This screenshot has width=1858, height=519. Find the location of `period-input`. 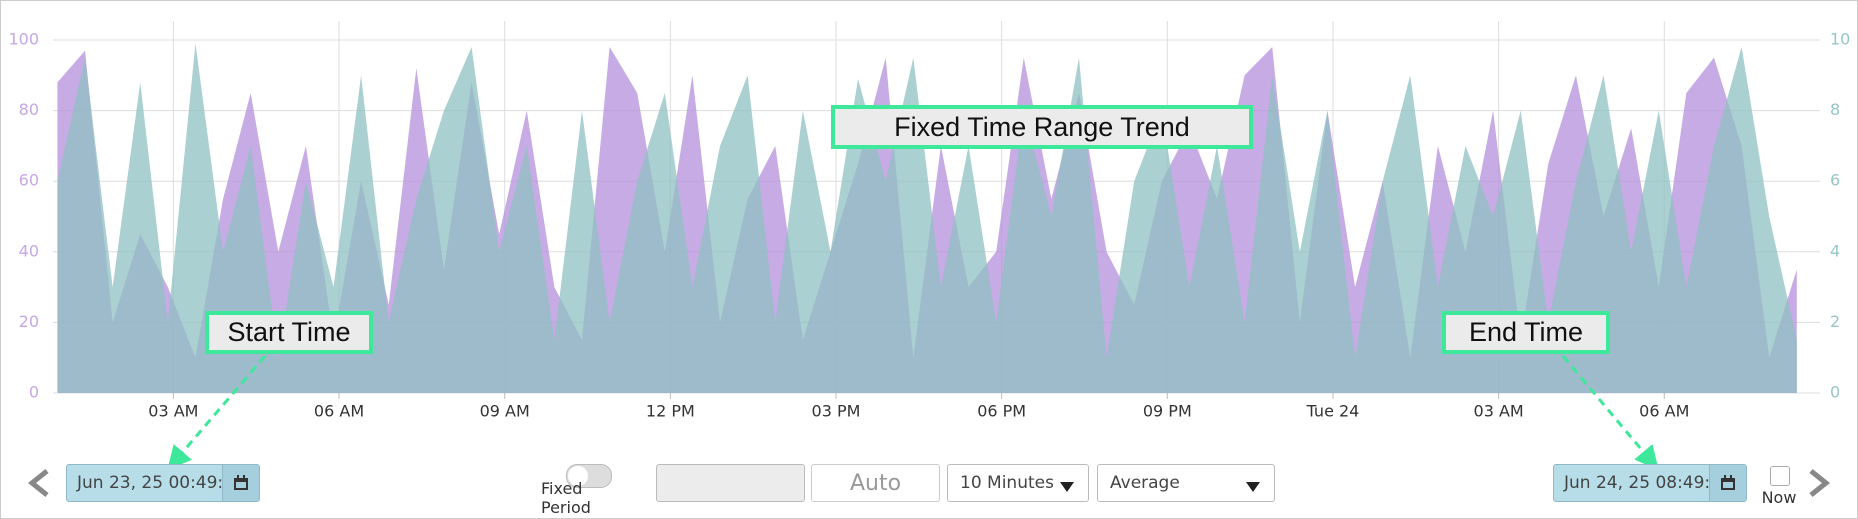

period-input is located at coordinates (730, 483).